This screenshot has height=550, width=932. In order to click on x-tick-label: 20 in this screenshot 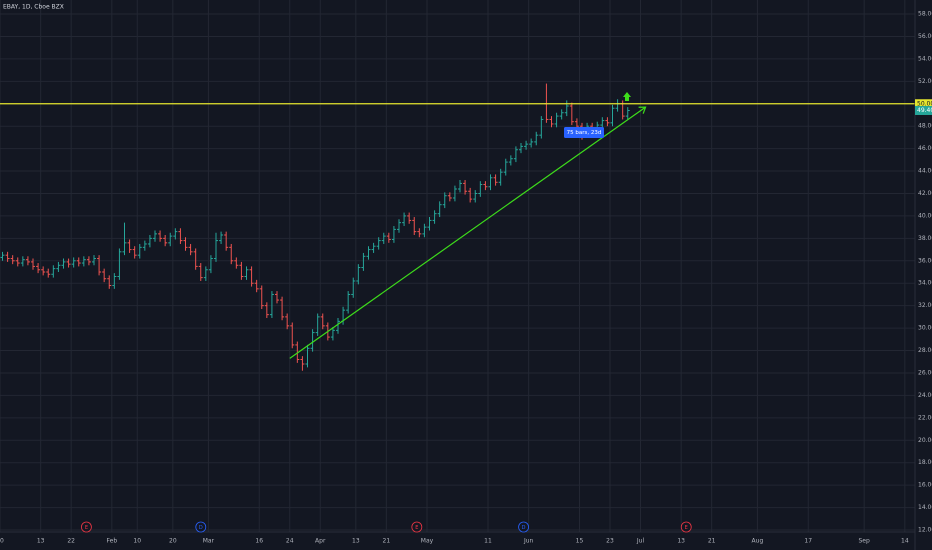, I will do `click(173, 541)`.